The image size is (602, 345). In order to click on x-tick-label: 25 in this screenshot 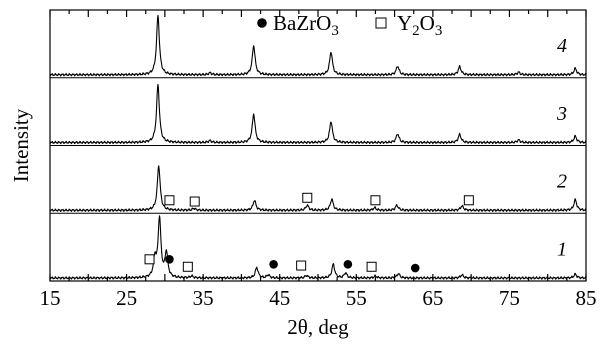, I will do `click(126, 298)`.